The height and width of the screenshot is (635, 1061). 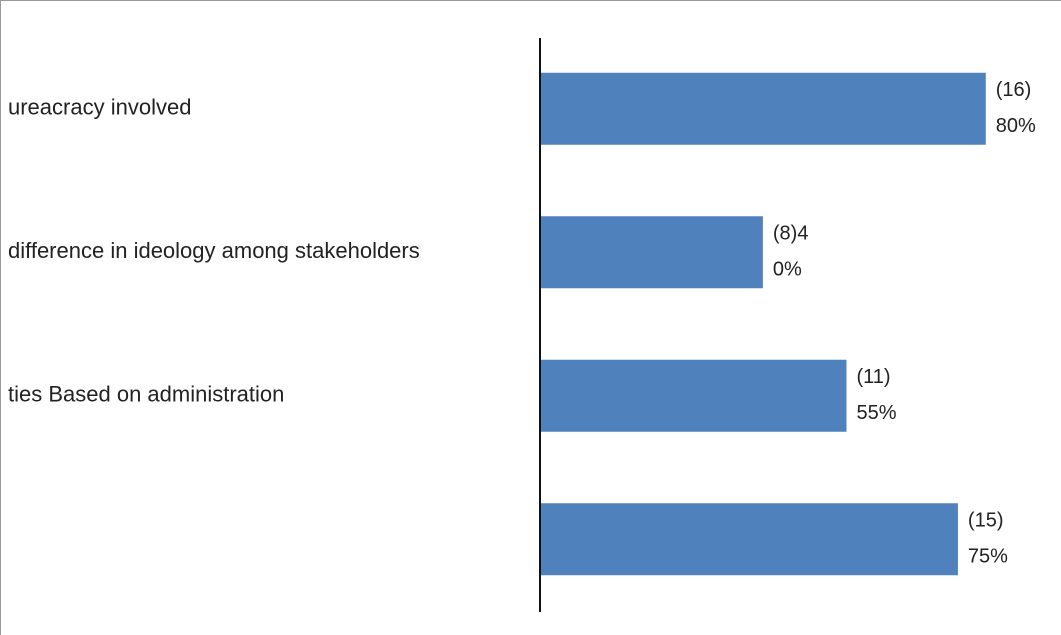 I want to click on value-label: 75%, so click(x=988, y=557).